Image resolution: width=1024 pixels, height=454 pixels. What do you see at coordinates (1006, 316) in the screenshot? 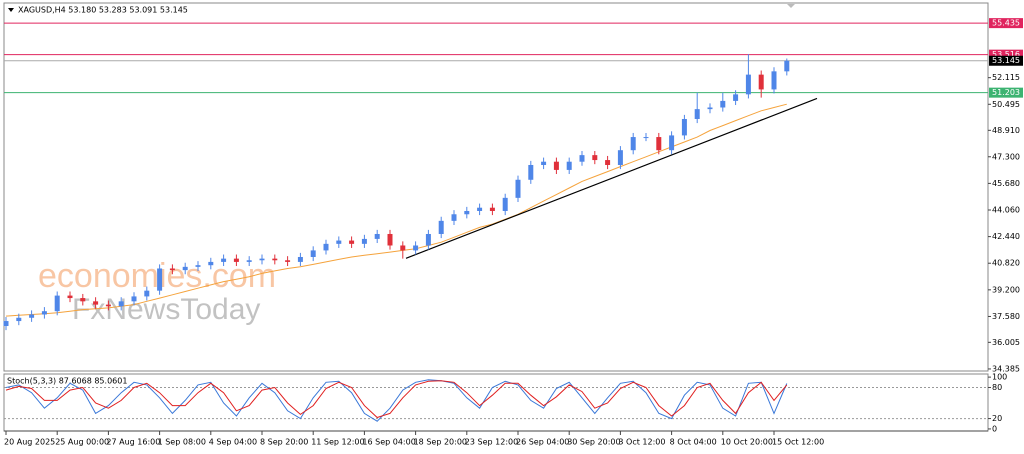
I see `y-tick-label: 37.580` at bounding box center [1006, 316].